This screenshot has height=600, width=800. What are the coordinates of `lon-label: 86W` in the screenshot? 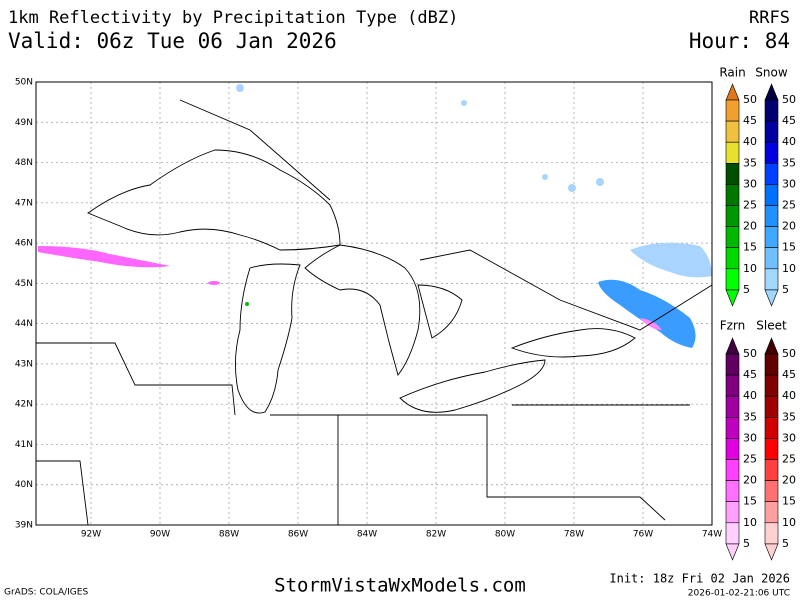 It's located at (298, 535).